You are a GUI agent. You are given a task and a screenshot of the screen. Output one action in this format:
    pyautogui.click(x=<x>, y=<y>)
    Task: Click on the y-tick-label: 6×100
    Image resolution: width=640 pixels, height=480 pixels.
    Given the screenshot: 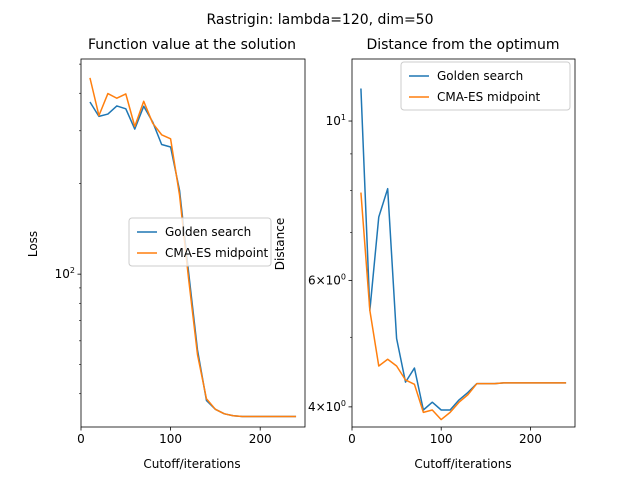 What is the action you would take?
    pyautogui.click(x=327, y=279)
    